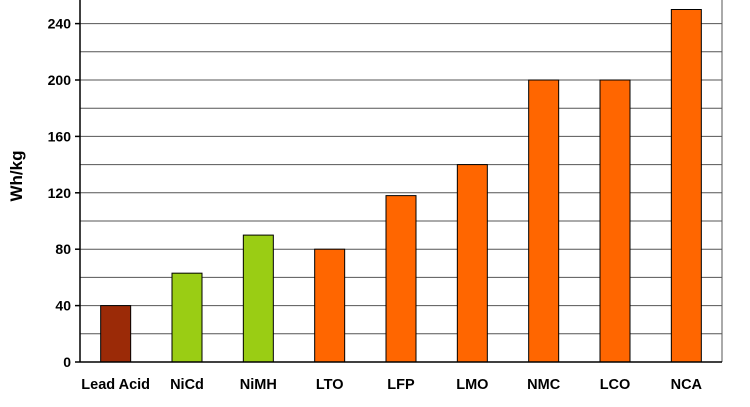 This screenshot has height=407, width=750. Describe the element at coordinates (187, 317) in the screenshot. I see `bar-nicd` at that location.